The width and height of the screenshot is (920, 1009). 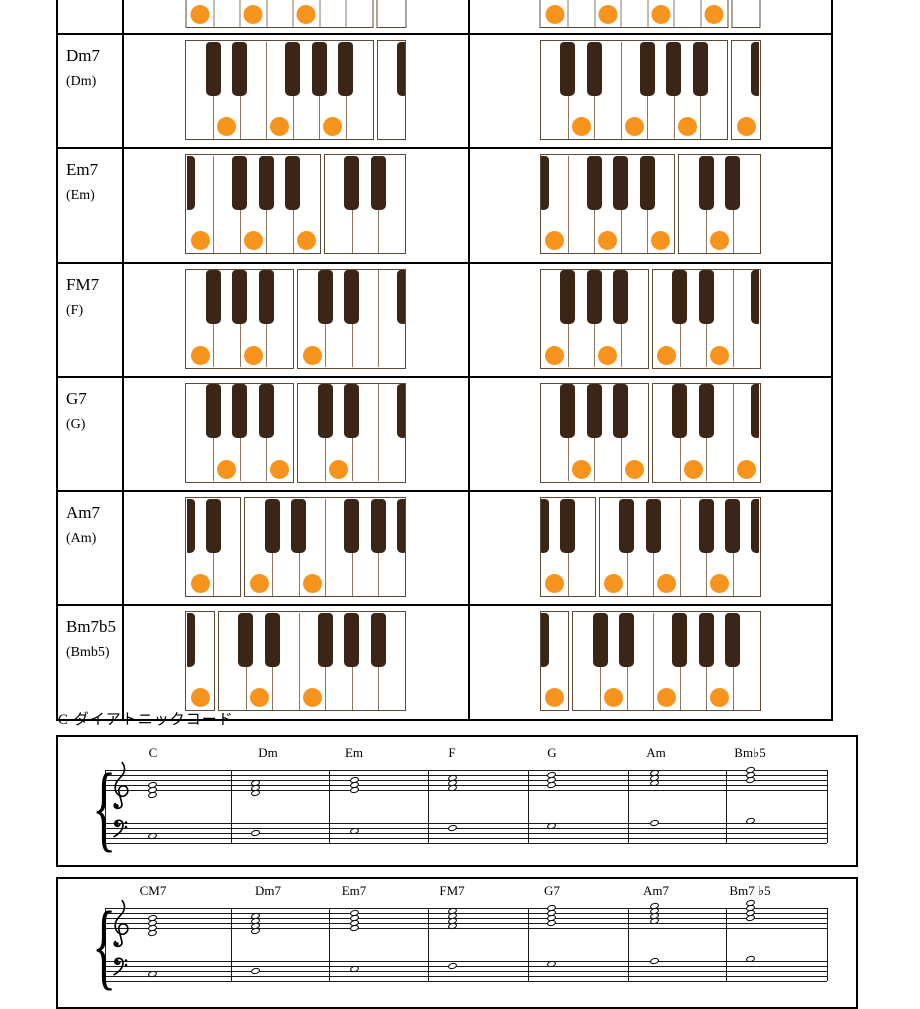 What do you see at coordinates (120, 966) in the screenshot?
I see `bass-clef-icon` at bounding box center [120, 966].